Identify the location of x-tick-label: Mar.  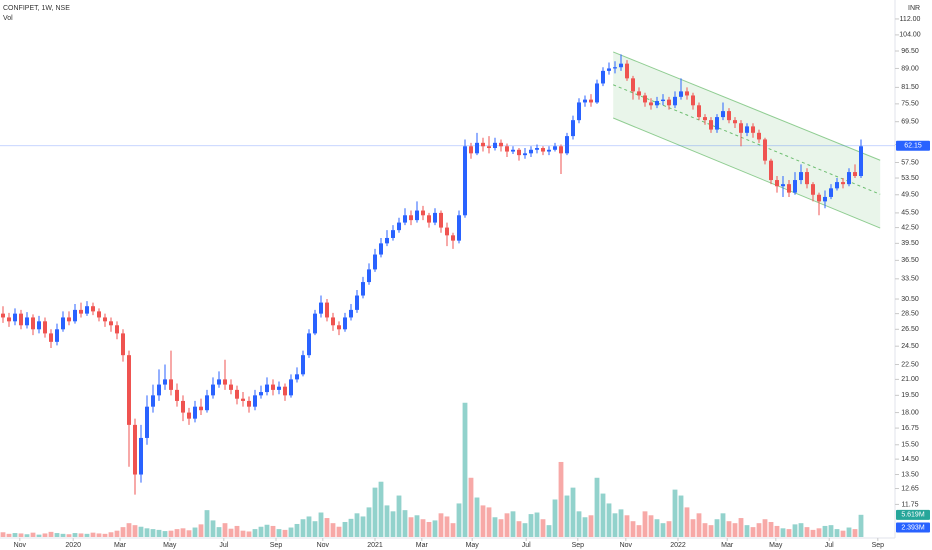
(120, 545).